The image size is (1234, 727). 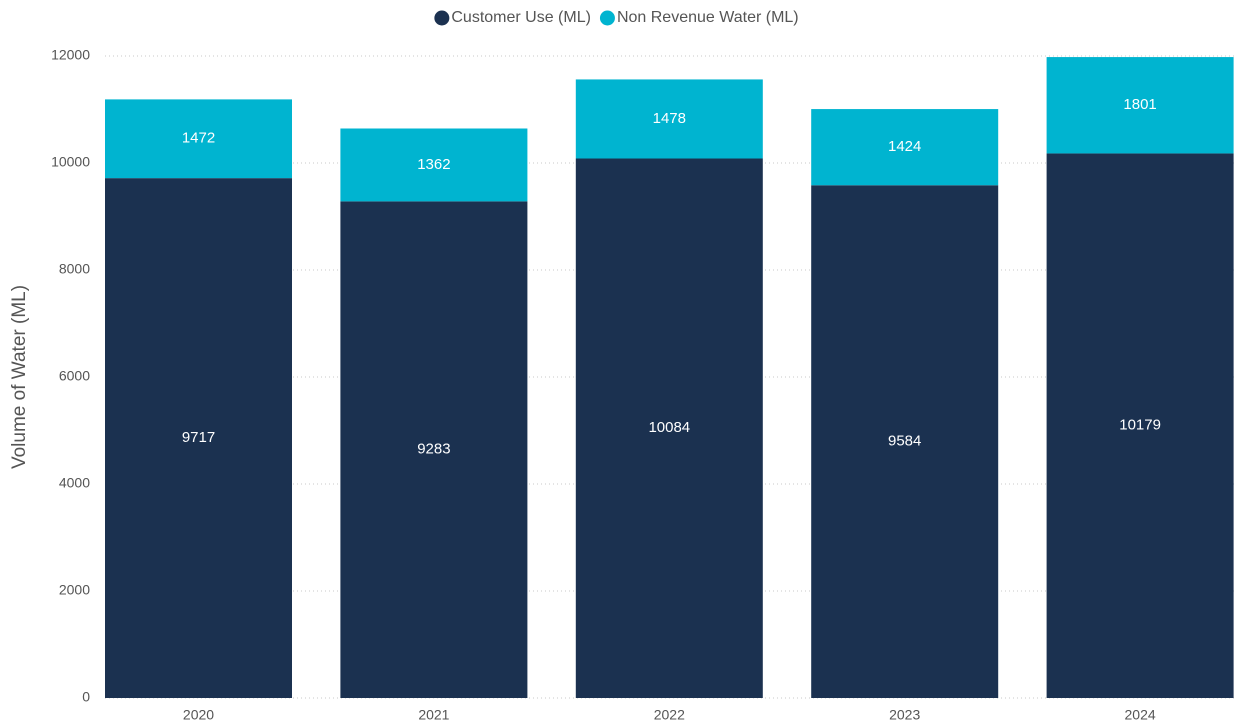 What do you see at coordinates (74, 269) in the screenshot?
I see `y-tick-label: 8000` at bounding box center [74, 269].